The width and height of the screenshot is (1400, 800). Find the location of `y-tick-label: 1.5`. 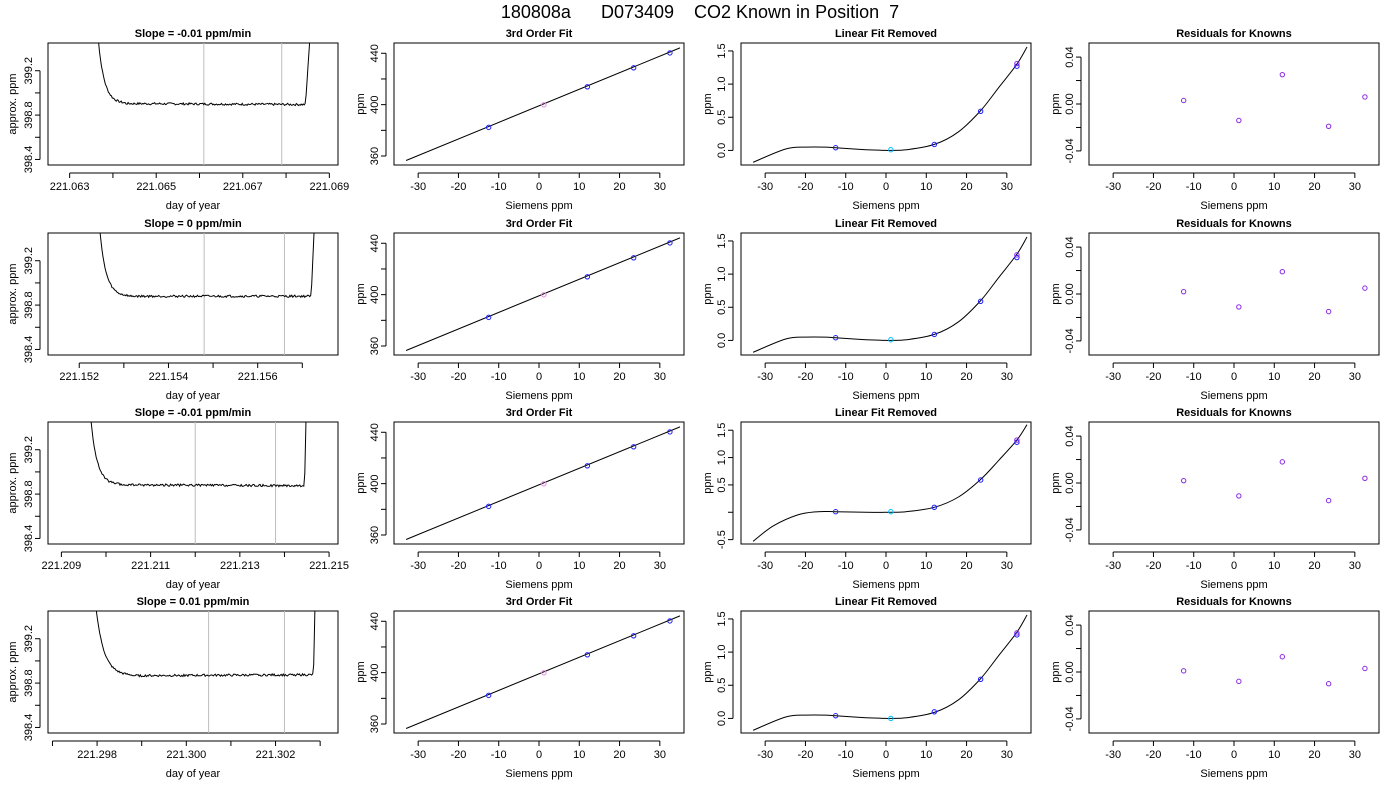

y-tick-label: 1.5 is located at coordinates (722, 430).